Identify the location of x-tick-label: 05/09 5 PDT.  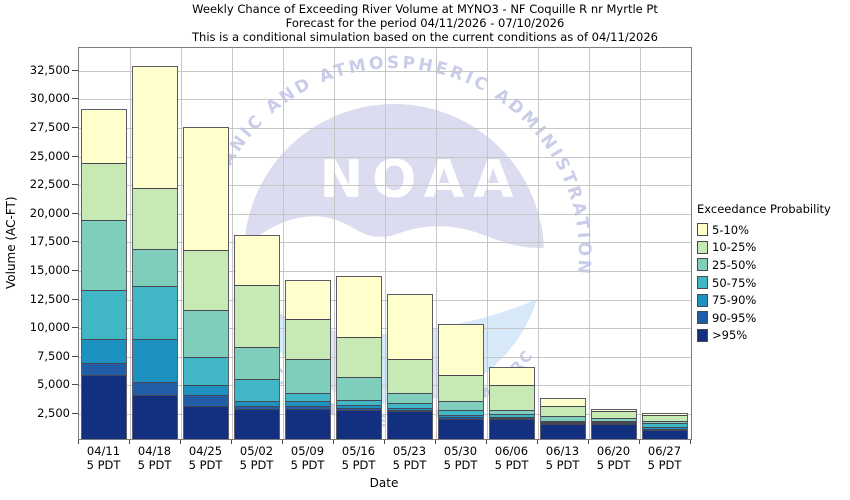
(308, 458).